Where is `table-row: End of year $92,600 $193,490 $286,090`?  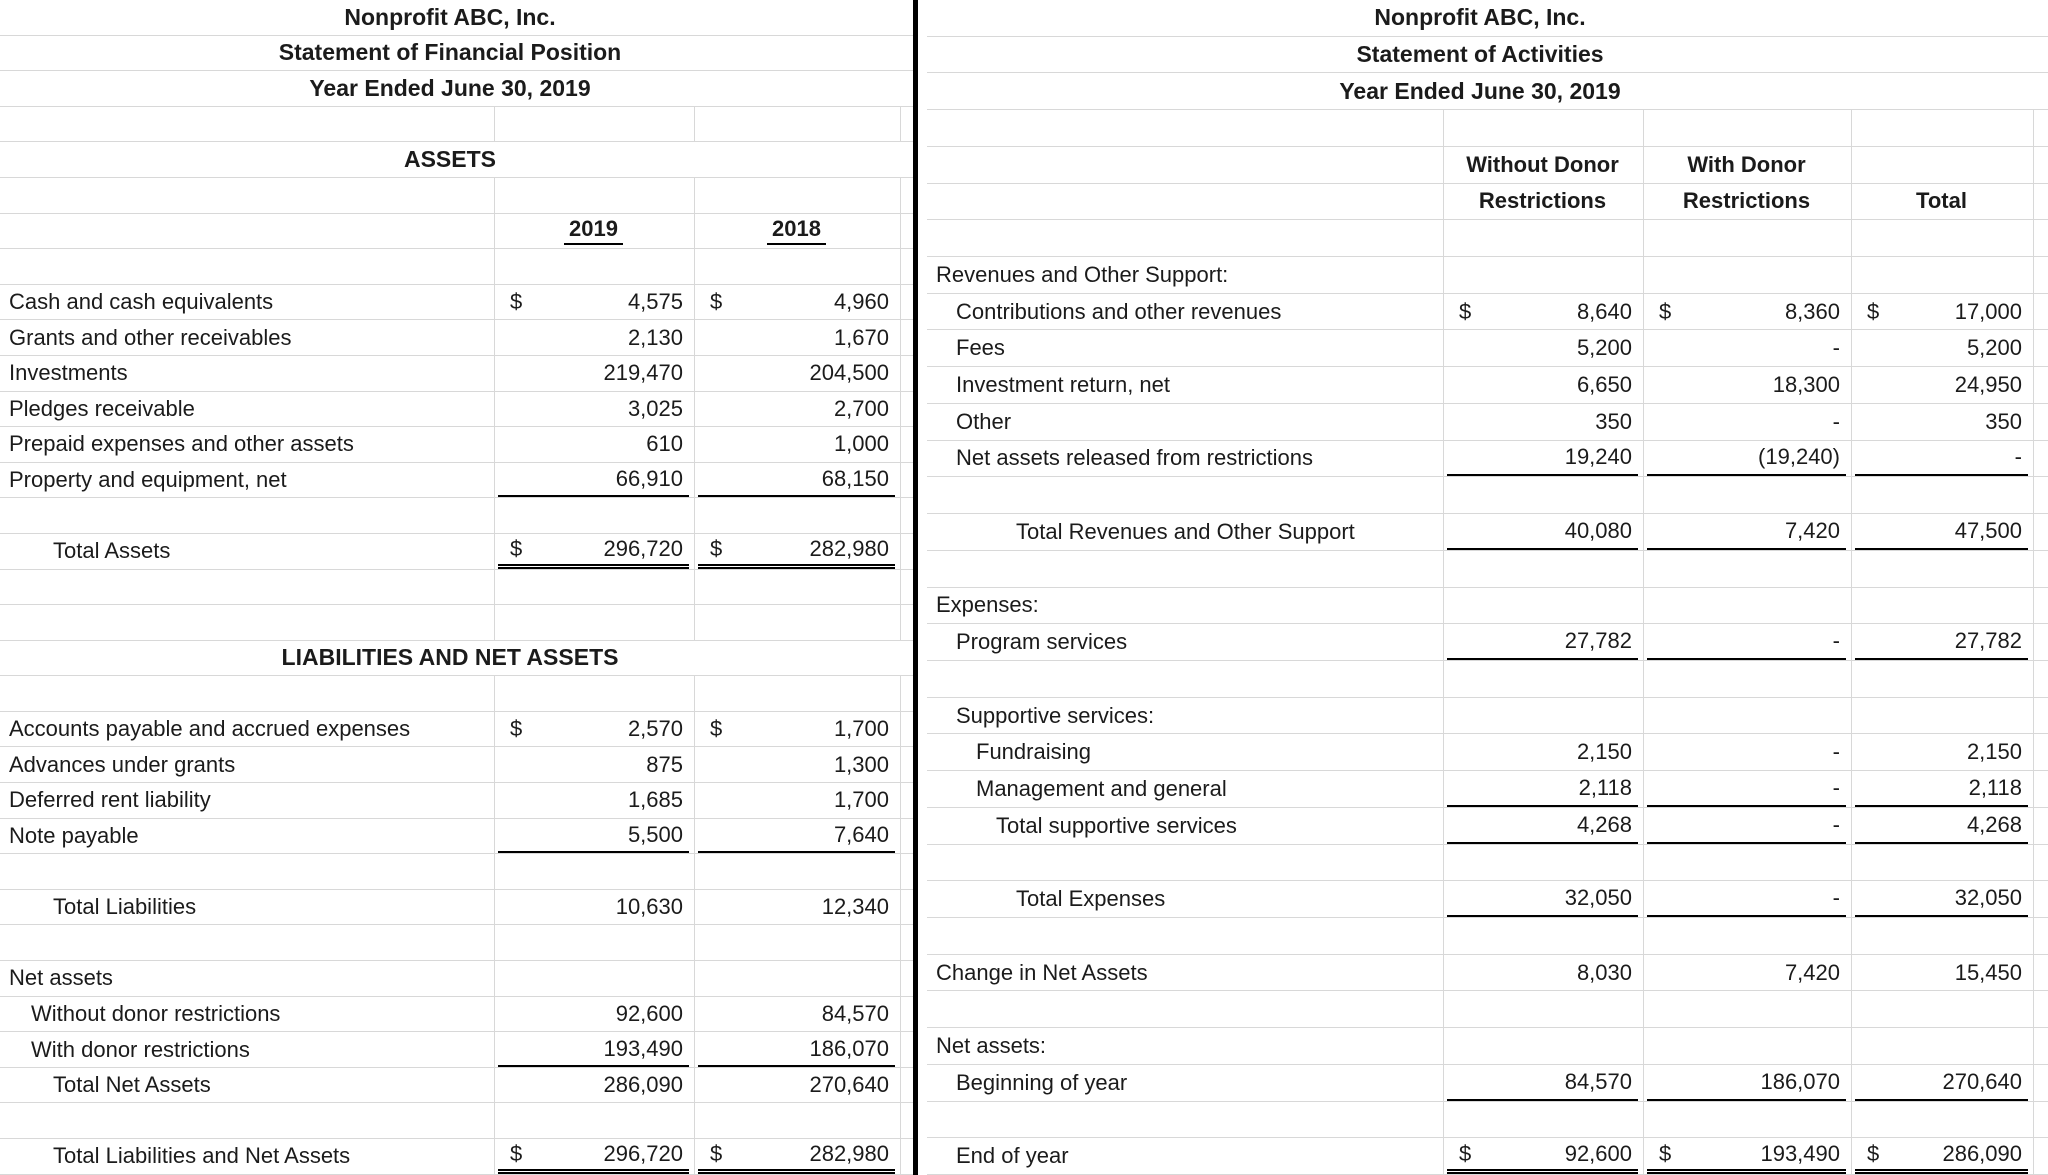
table-row: End of year $92,600 $193,490 $286,090 is located at coordinates (1487, 1156).